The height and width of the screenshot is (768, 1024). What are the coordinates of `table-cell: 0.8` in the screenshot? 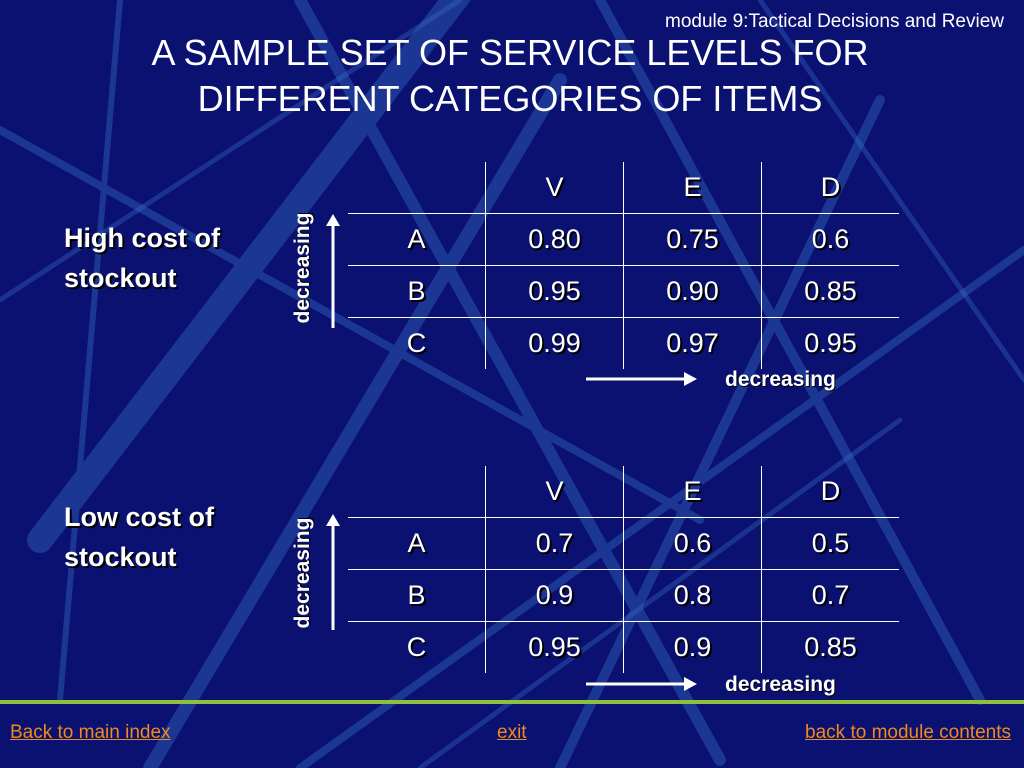 It's located at (692, 595).